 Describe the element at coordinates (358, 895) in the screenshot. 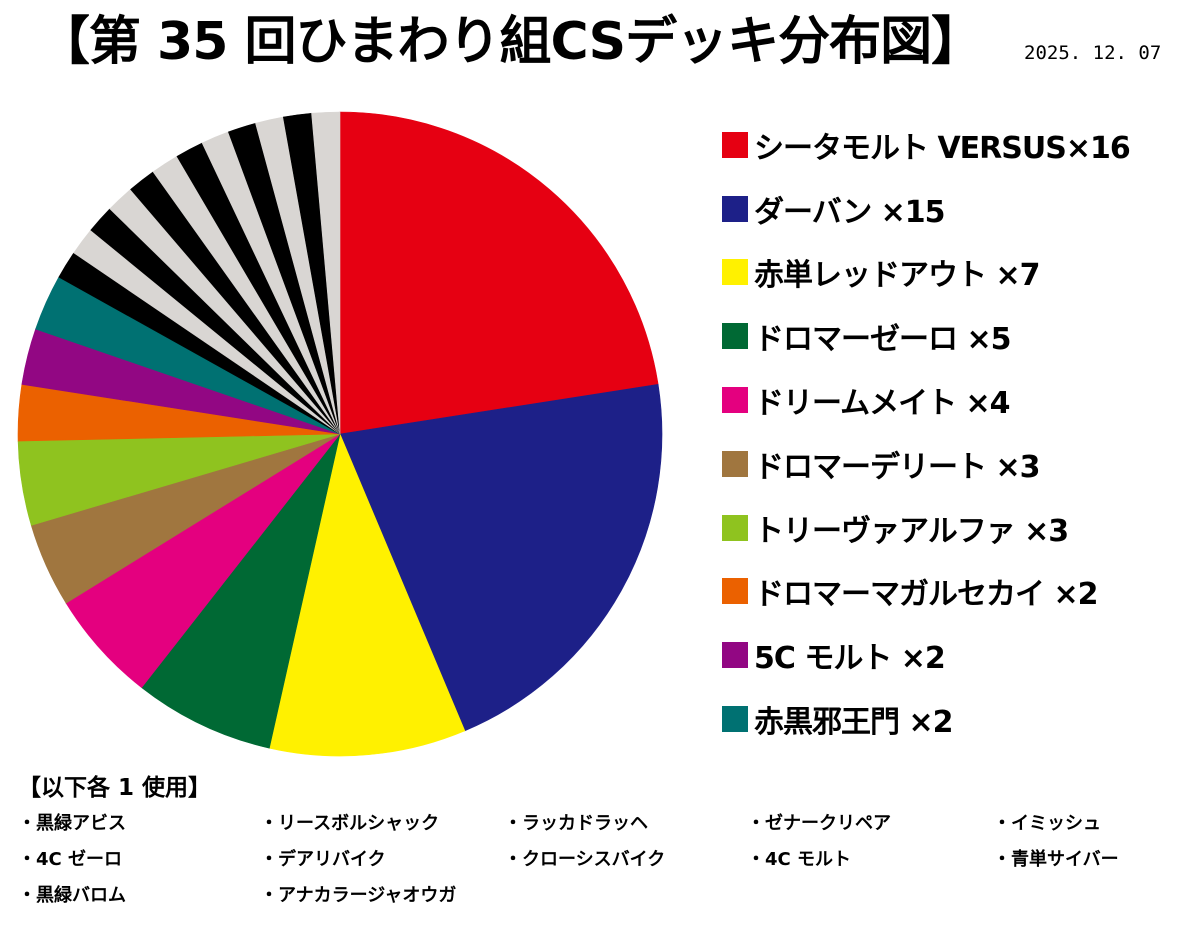

I see `others-item: ・アナカラージャオウガ` at that location.